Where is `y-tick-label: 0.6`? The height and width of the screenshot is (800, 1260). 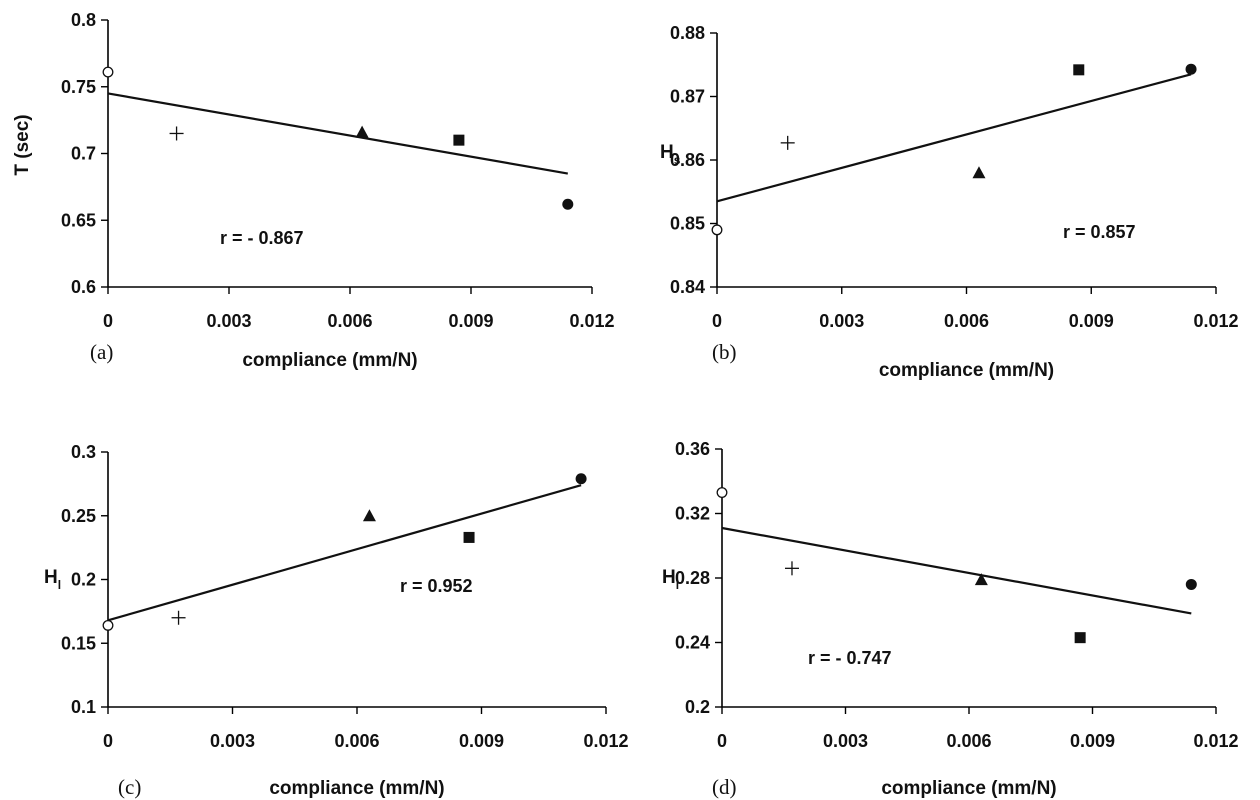 y-tick-label: 0.6 is located at coordinates (83, 287).